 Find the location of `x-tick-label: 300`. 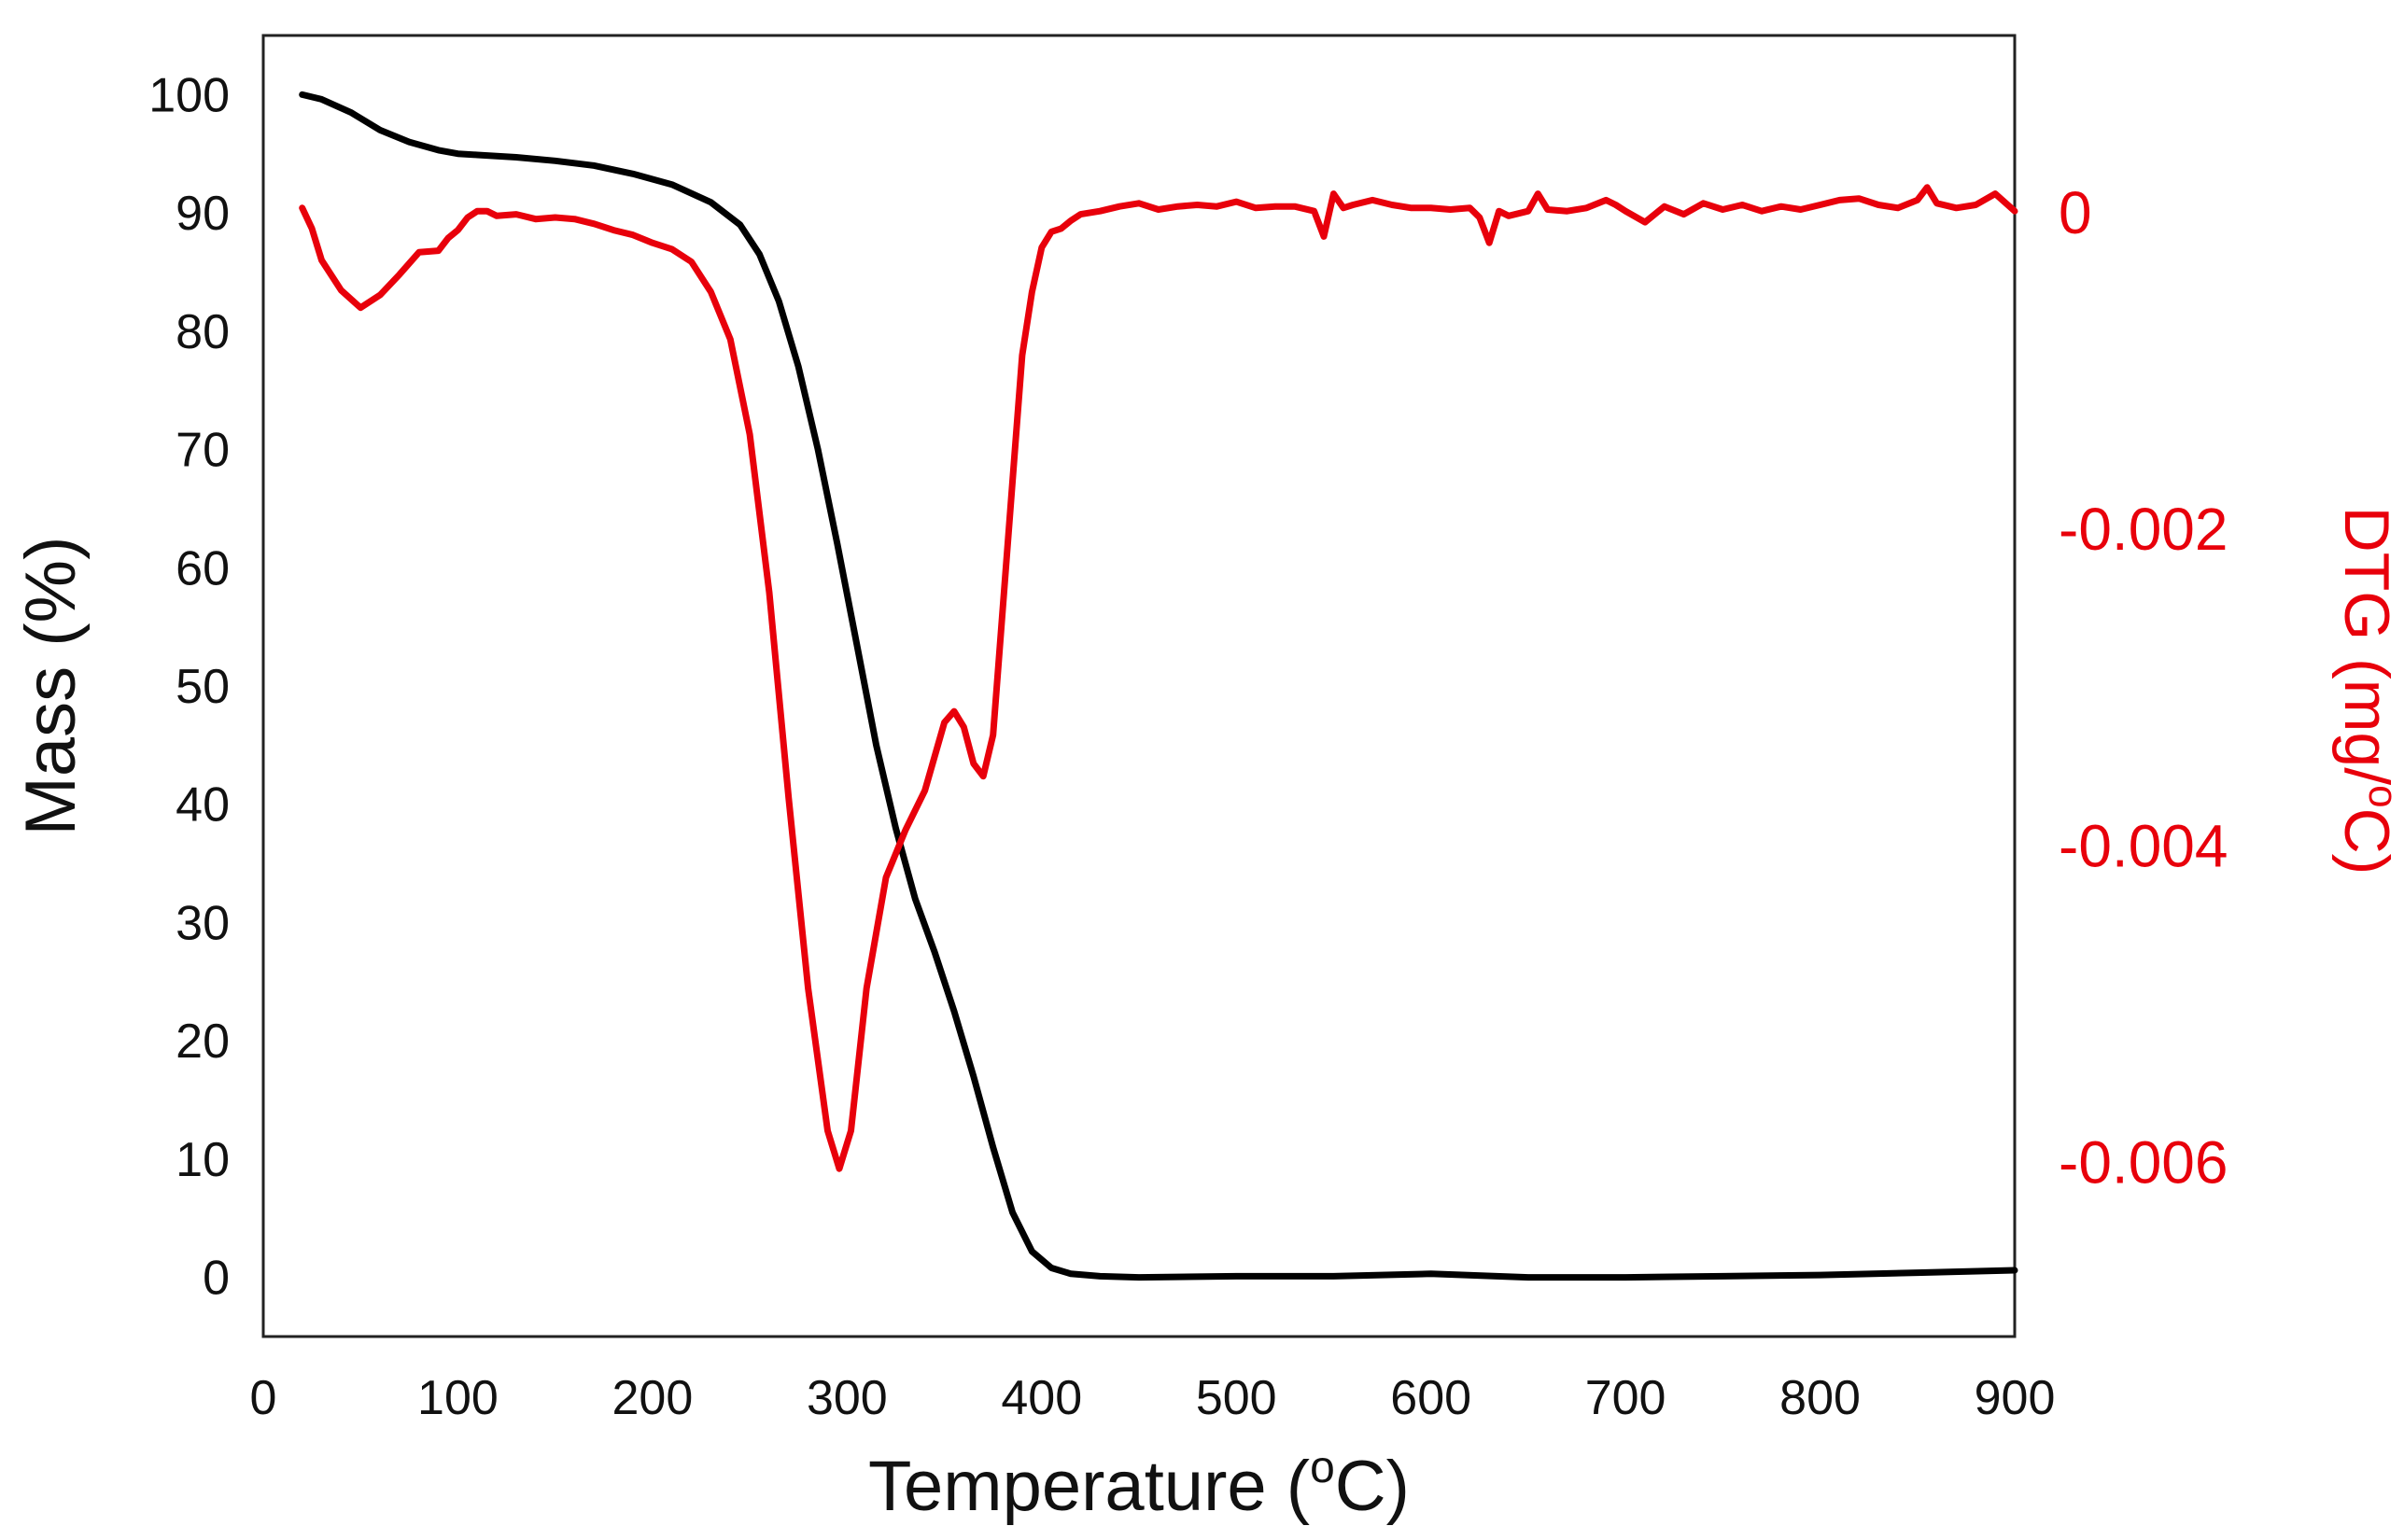

x-tick-label: 300 is located at coordinates (847, 1398).